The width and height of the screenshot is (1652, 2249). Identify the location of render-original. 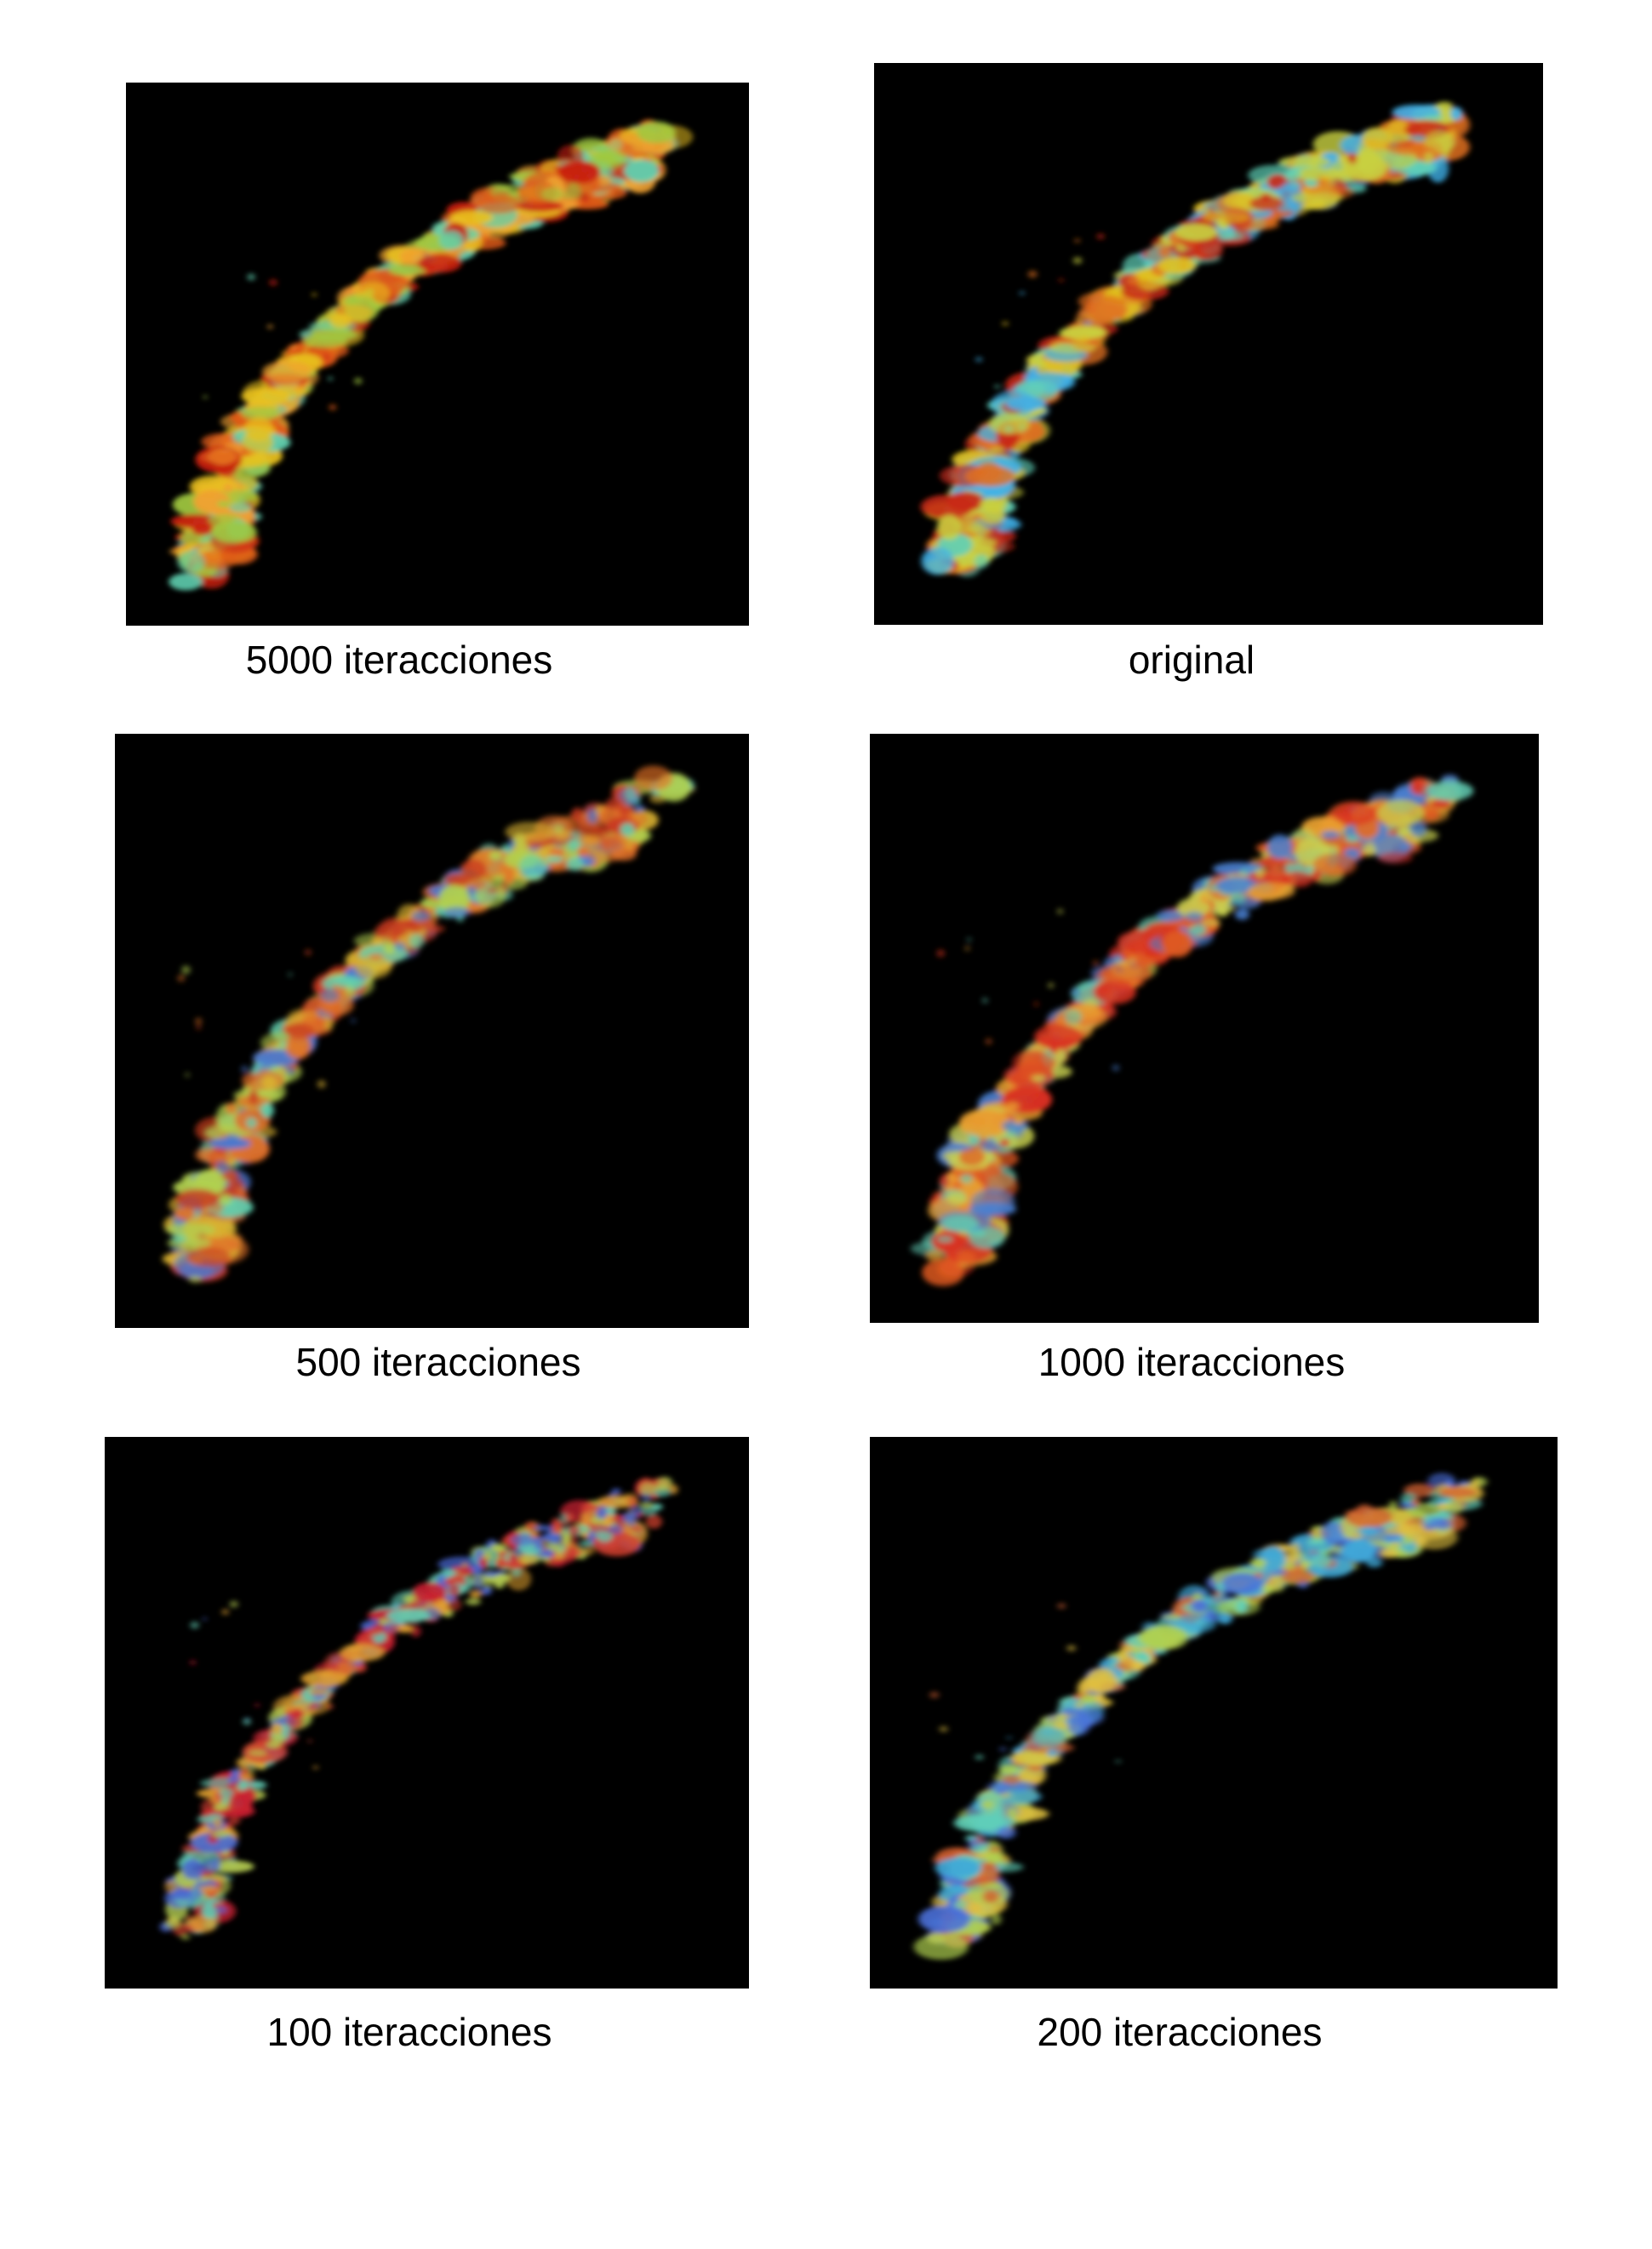
(1209, 344).